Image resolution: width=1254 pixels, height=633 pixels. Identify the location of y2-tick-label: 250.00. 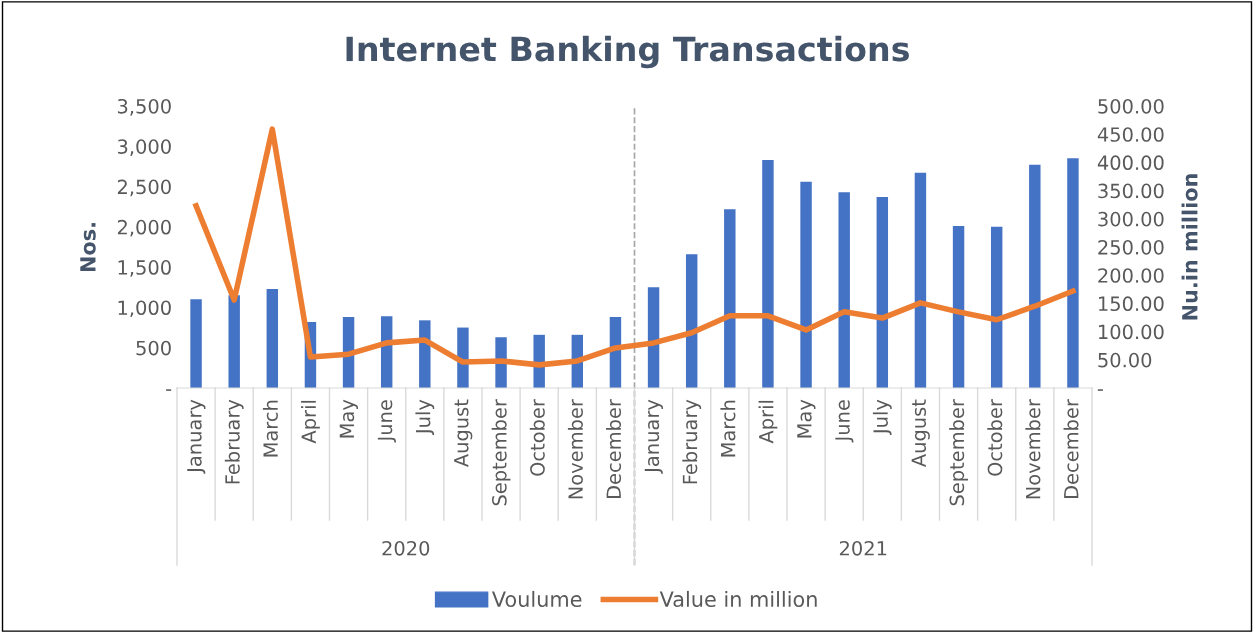
(1131, 247).